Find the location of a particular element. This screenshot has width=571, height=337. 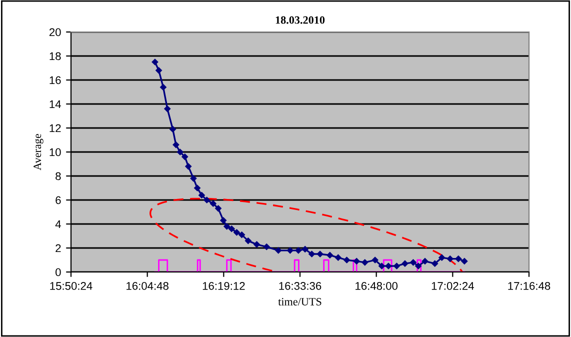

x-tick-label: 17:02:24 is located at coordinates (453, 286).